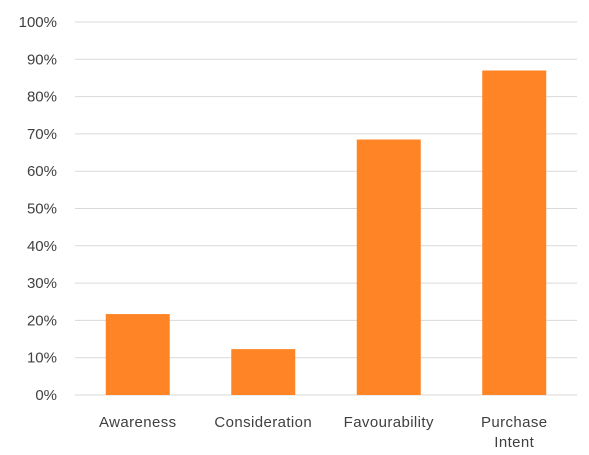 The width and height of the screenshot is (589, 455). I want to click on bar-consideration, so click(263, 372).